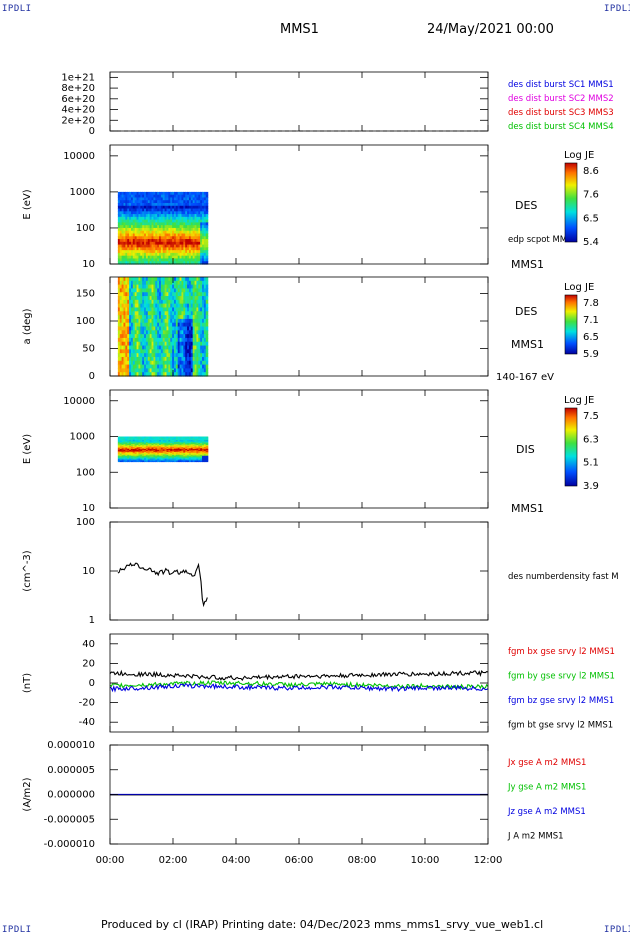 Image resolution: width=630 pixels, height=935 pixels. Describe the element at coordinates (78, 99) in the screenshot. I see `ytick-label-p1: 6e+20` at that location.